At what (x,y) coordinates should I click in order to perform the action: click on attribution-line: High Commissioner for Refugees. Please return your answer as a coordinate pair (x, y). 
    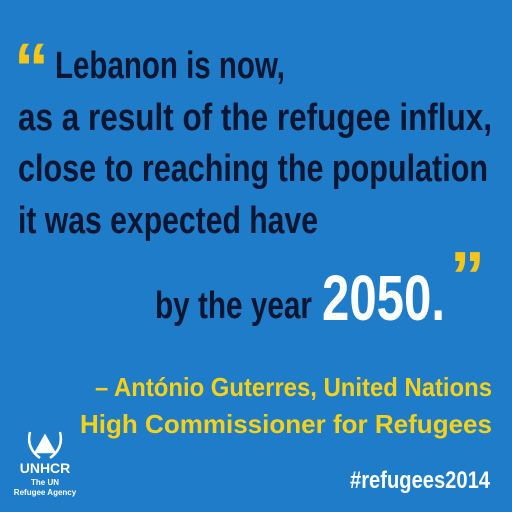
    Looking at the image, I should click on (286, 424).